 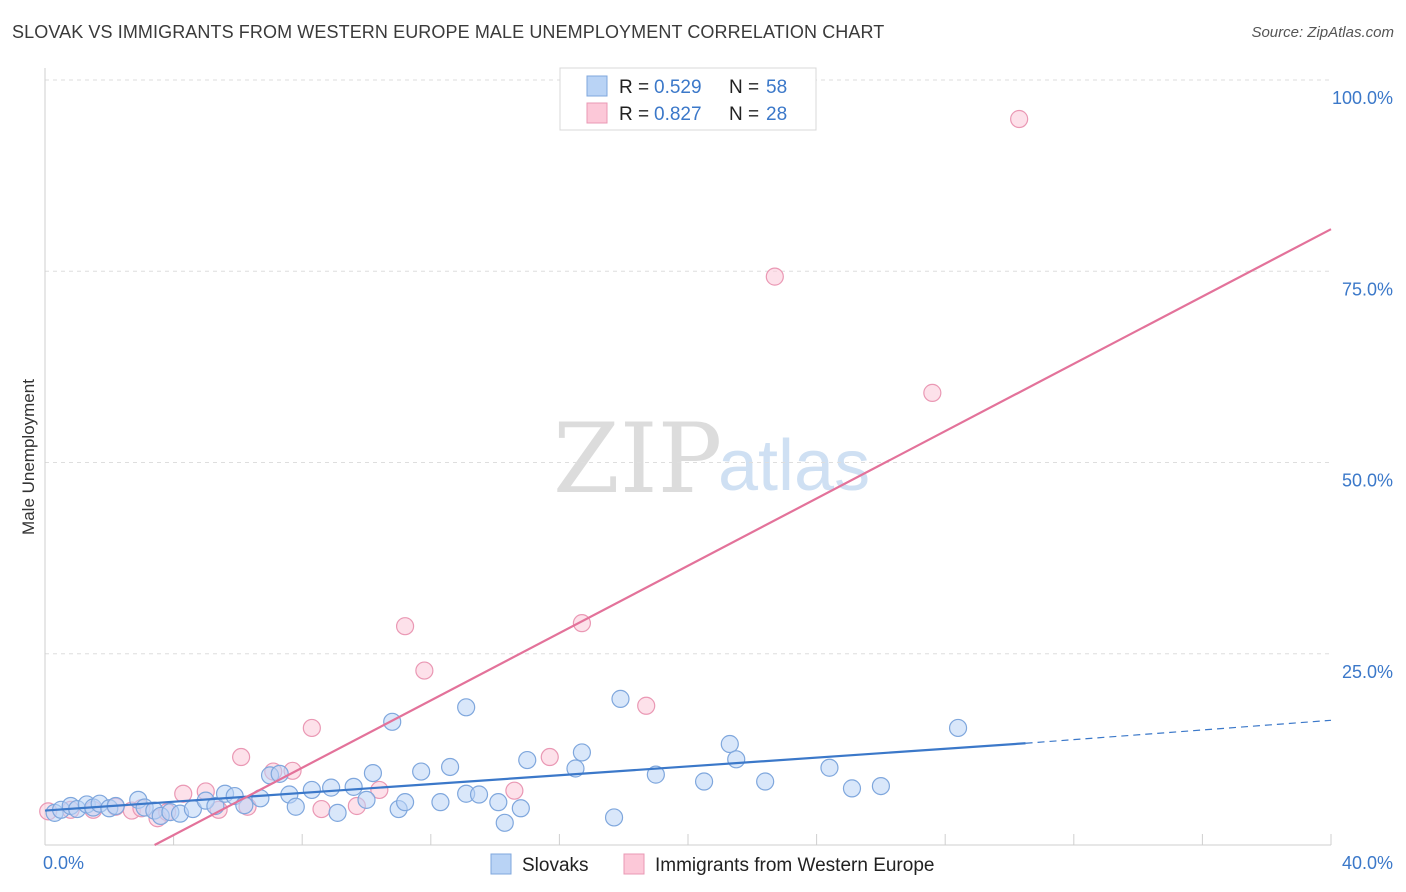 What do you see at coordinates (1367, 863) in the screenshot?
I see `x-tick-label-1: 40.0%` at bounding box center [1367, 863].